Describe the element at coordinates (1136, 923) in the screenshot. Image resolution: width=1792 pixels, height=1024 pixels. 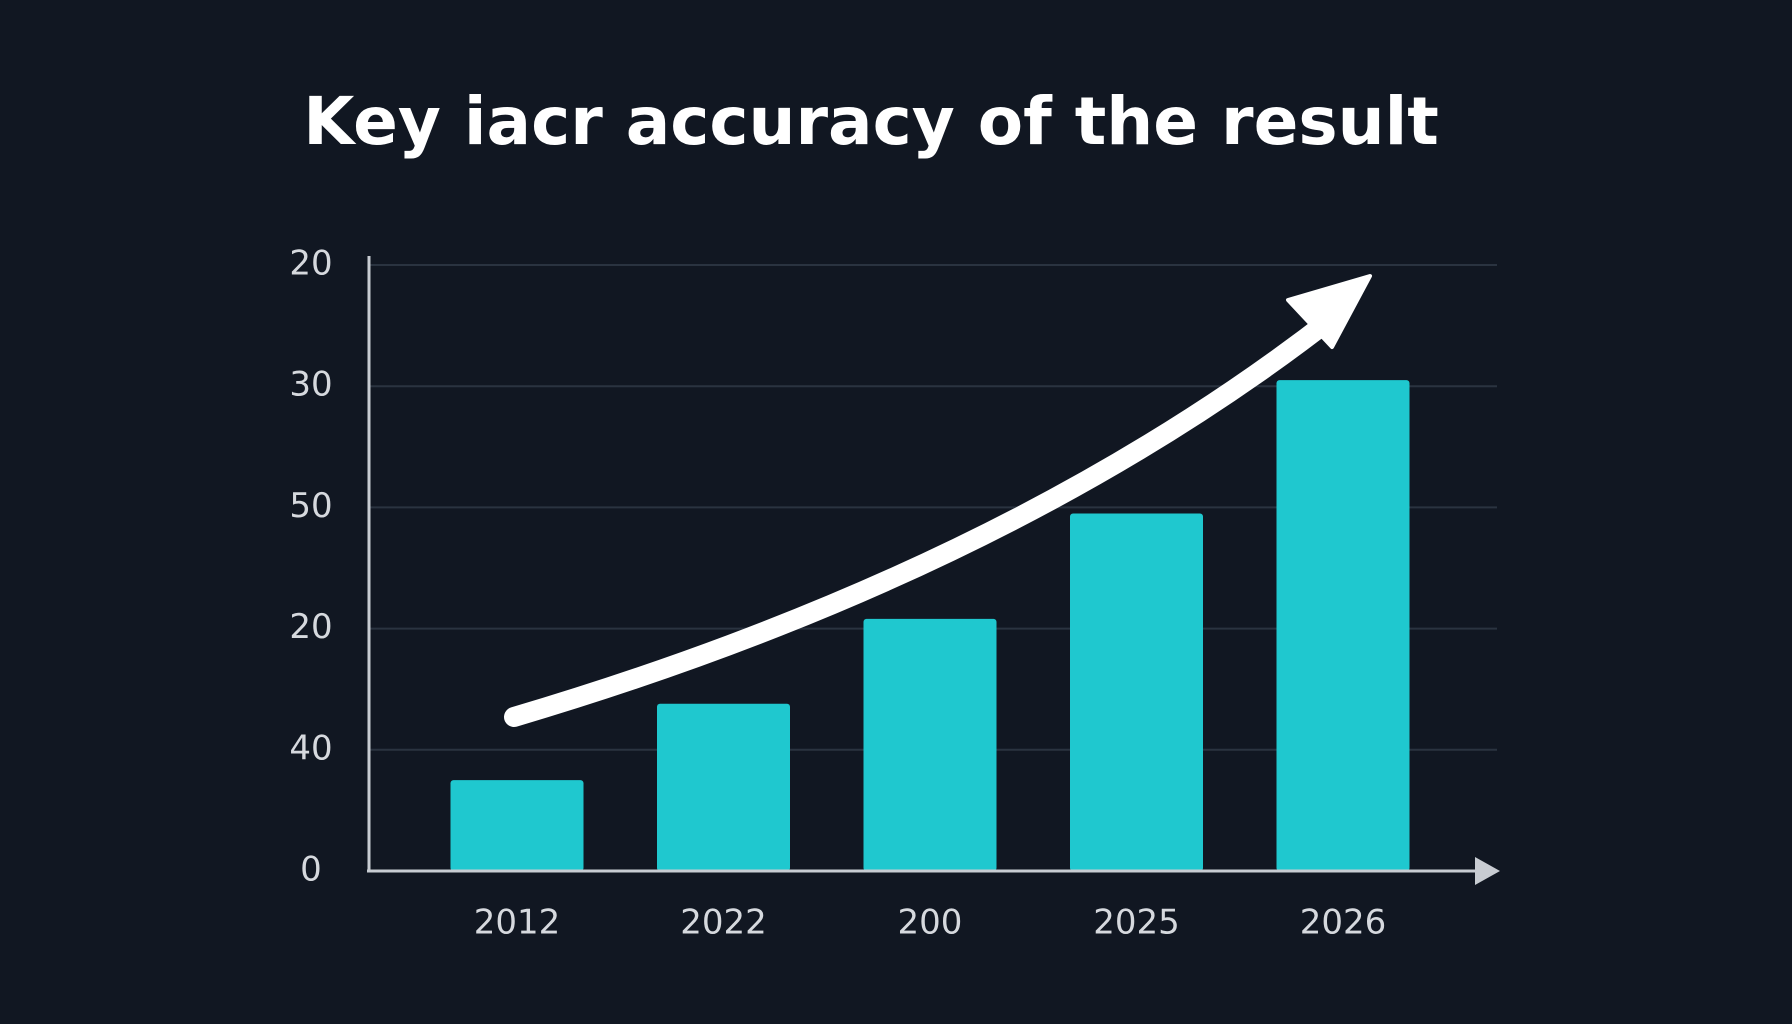
I see `x-tick-label: 2025` at that location.